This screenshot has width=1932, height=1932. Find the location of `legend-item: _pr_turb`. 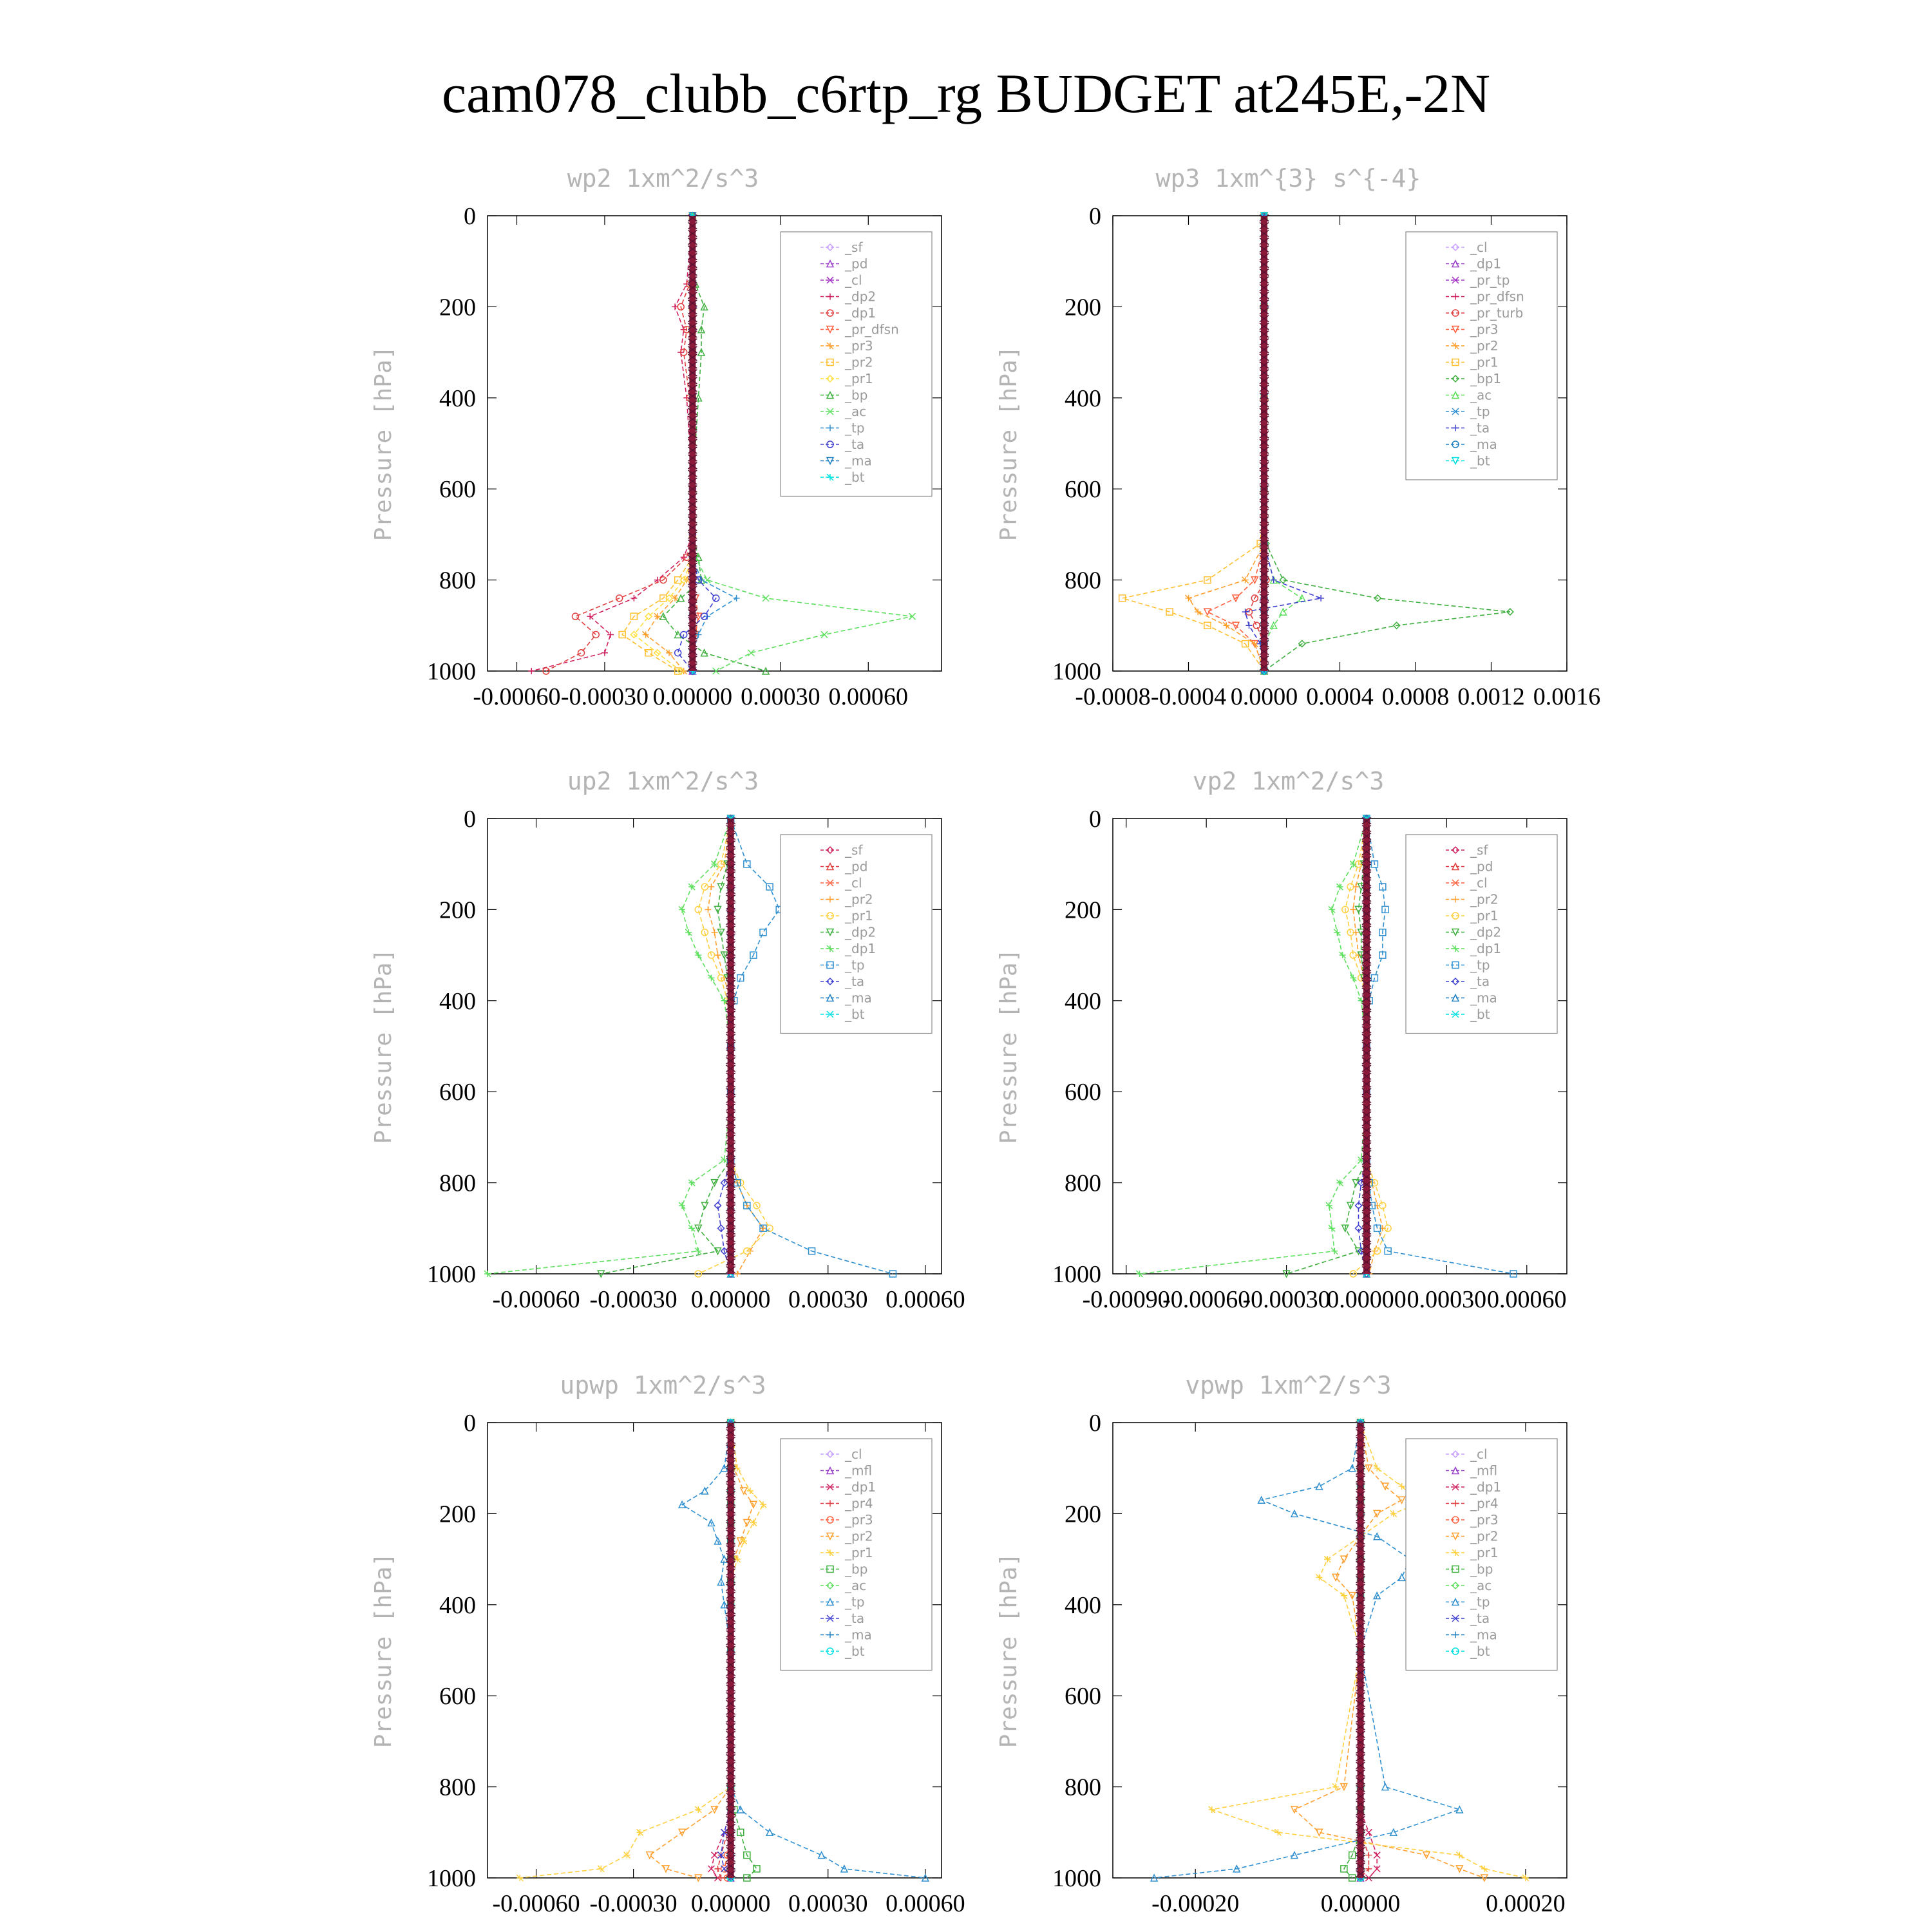

legend-item: _pr_turb is located at coordinates (1484, 313).